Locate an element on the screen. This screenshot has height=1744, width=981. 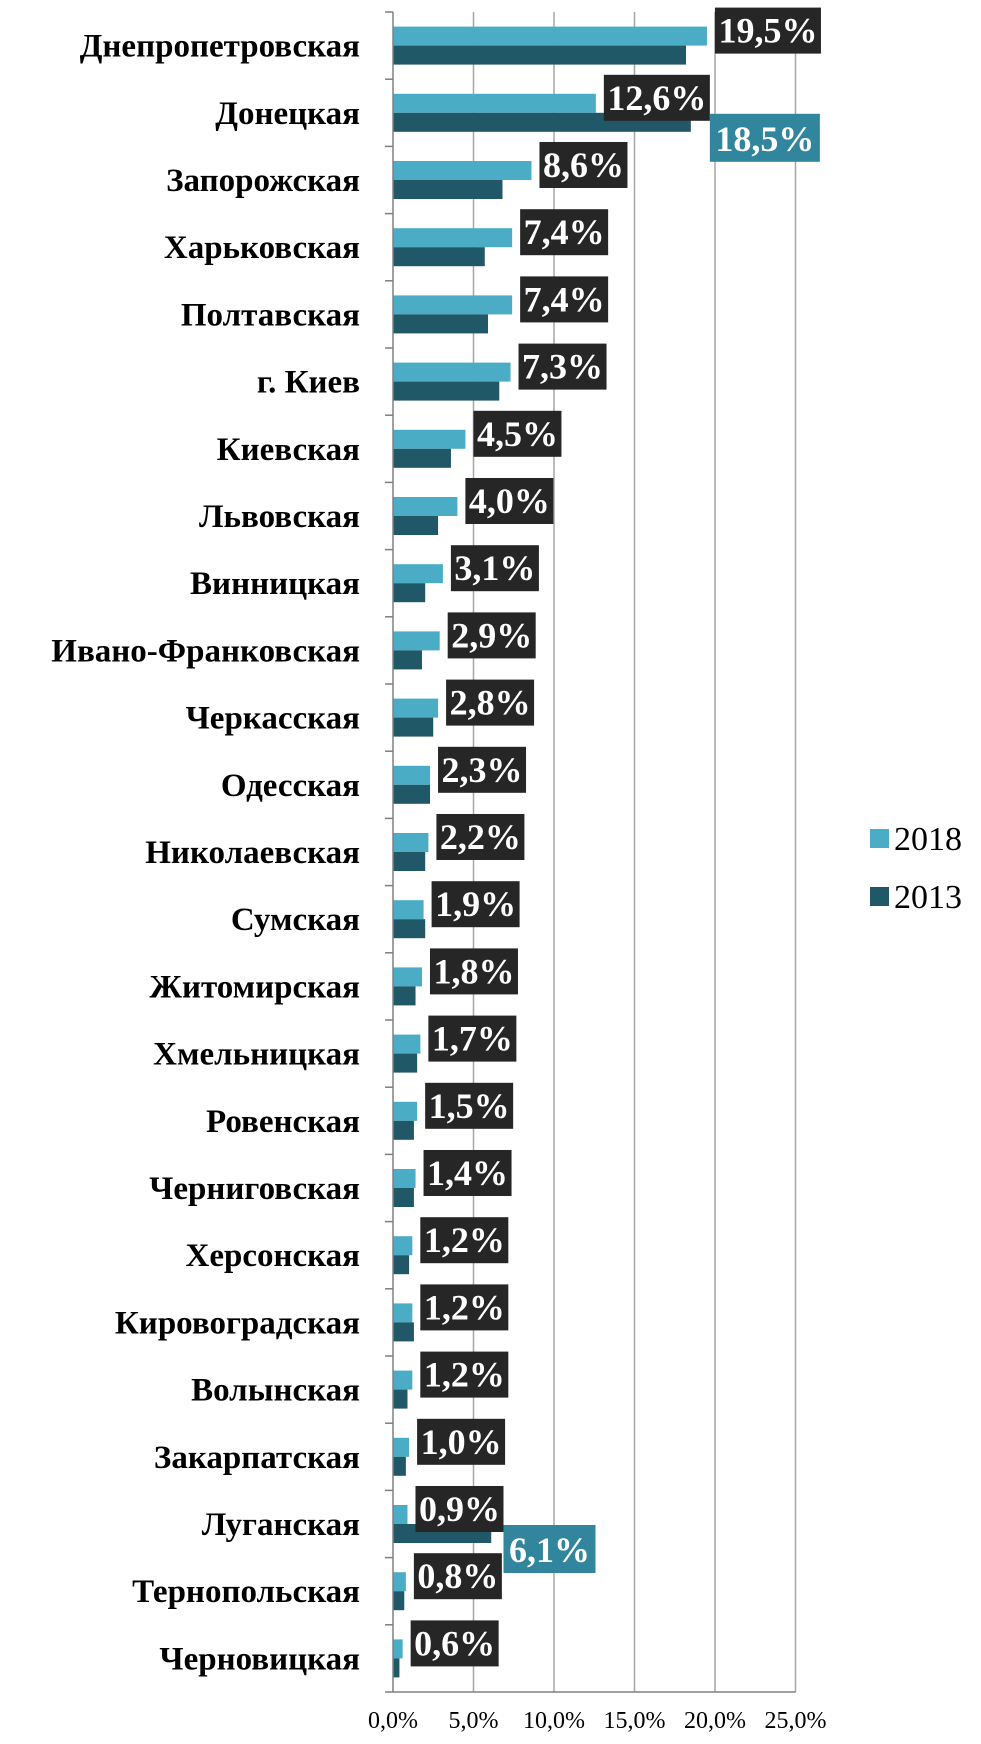
data-label-2018: 0,9% is located at coordinates (459, 1509).